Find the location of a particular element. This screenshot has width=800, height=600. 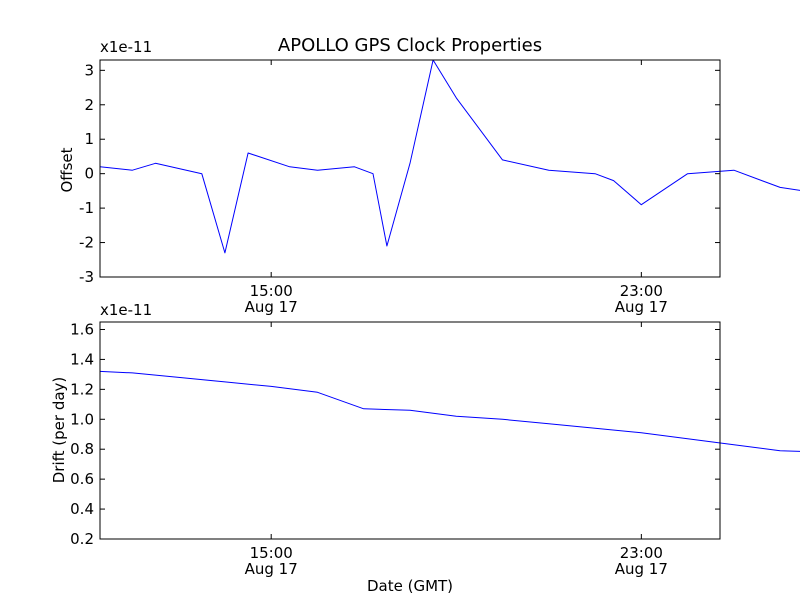

y-tick-label: 1.4 is located at coordinates (82, 359).